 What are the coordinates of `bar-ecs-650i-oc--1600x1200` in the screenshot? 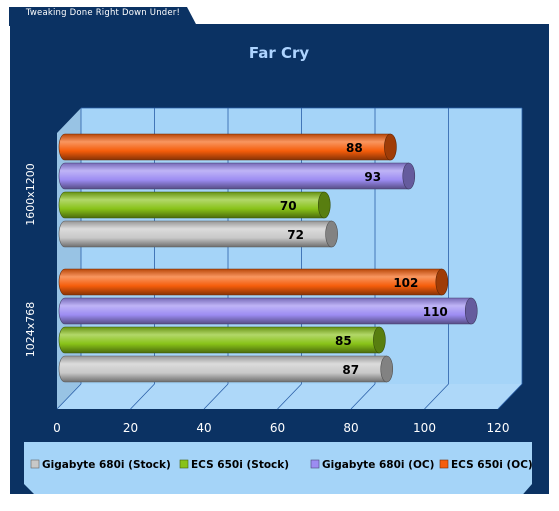 It's located at (224, 147).